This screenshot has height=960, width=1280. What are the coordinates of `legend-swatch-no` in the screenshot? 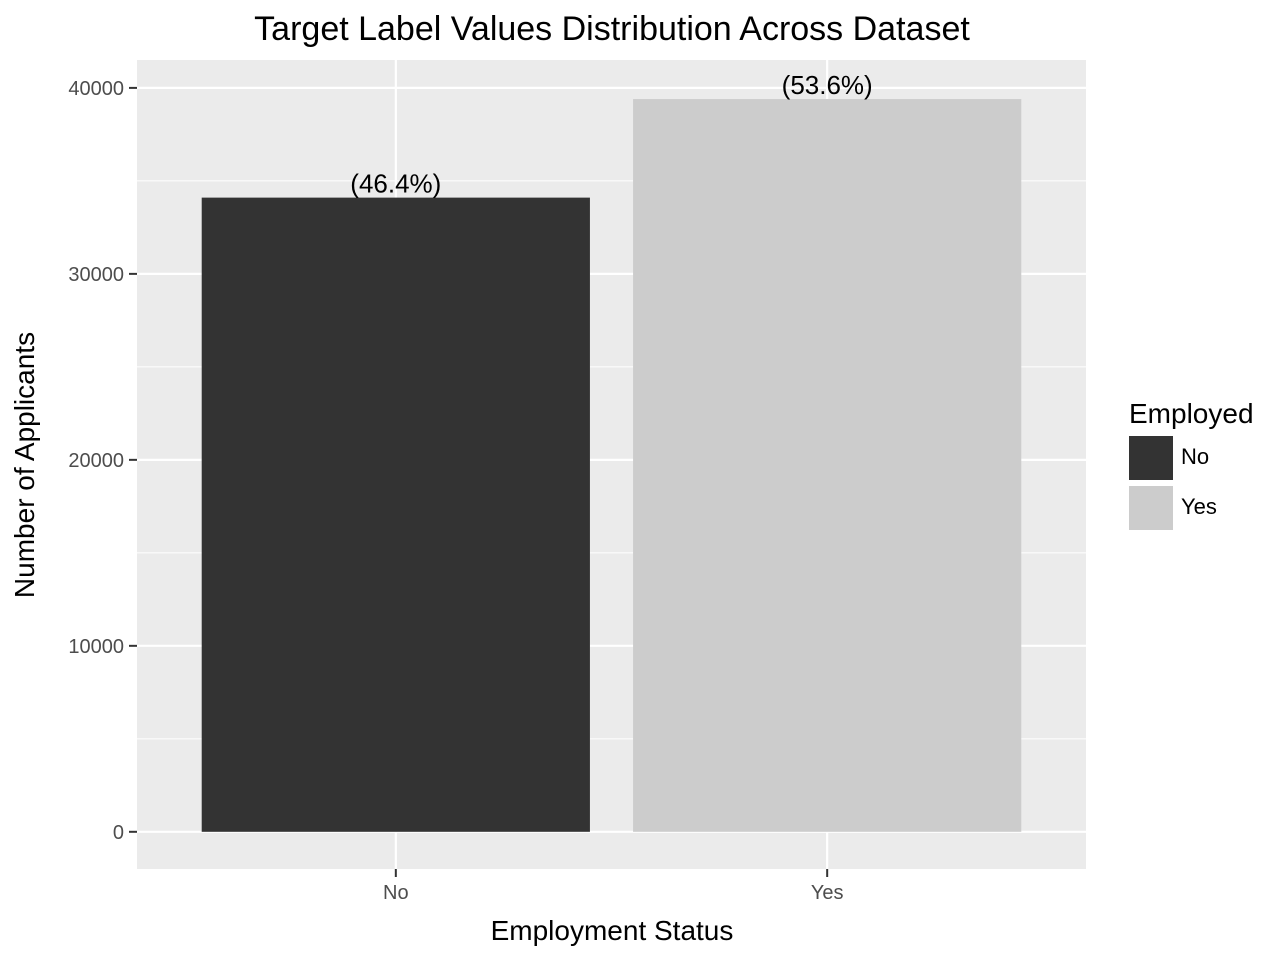 It's located at (1151, 458).